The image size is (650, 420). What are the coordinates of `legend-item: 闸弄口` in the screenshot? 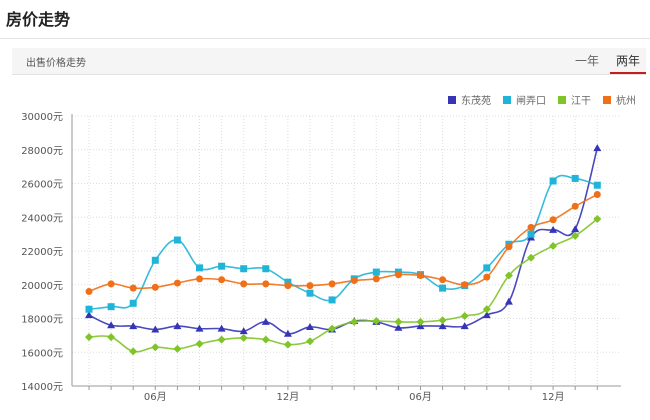 It's located at (524, 99).